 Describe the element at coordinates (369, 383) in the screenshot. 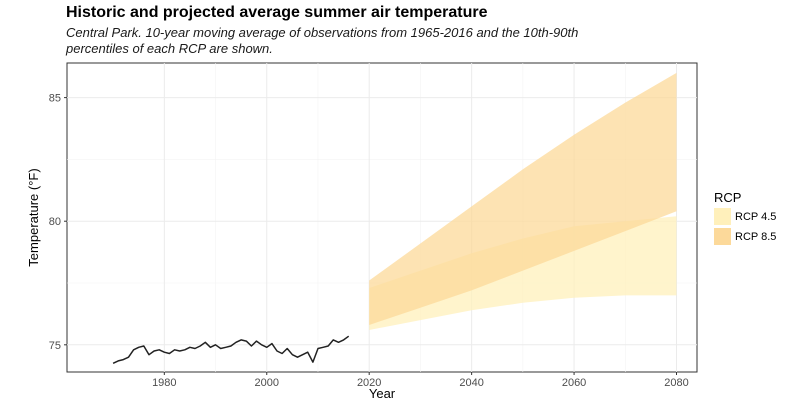

I see `x-tick-label: 2020` at that location.